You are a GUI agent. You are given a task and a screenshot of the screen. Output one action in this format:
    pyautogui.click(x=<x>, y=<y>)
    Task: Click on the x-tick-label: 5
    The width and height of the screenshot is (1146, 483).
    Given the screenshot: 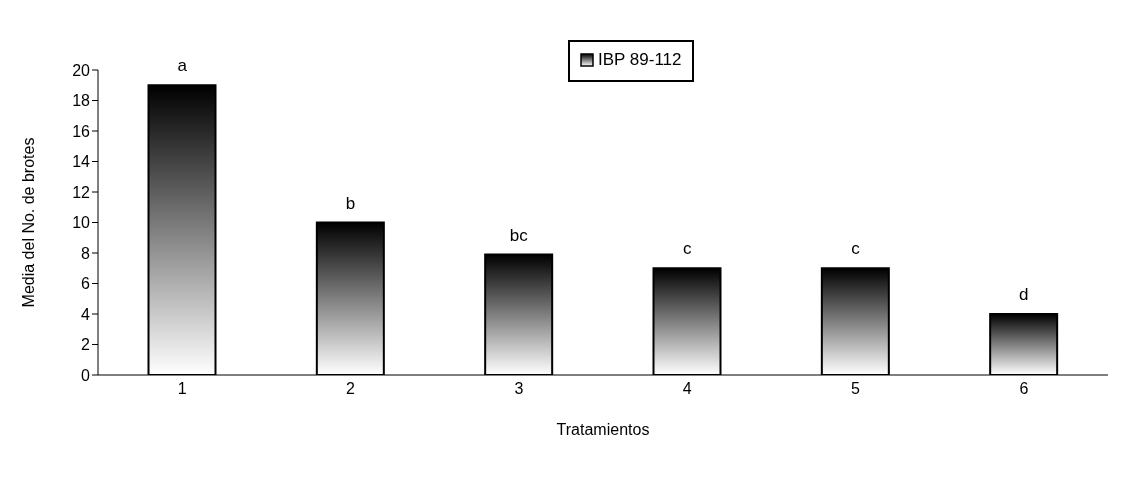 What is the action you would take?
    pyautogui.click(x=856, y=389)
    